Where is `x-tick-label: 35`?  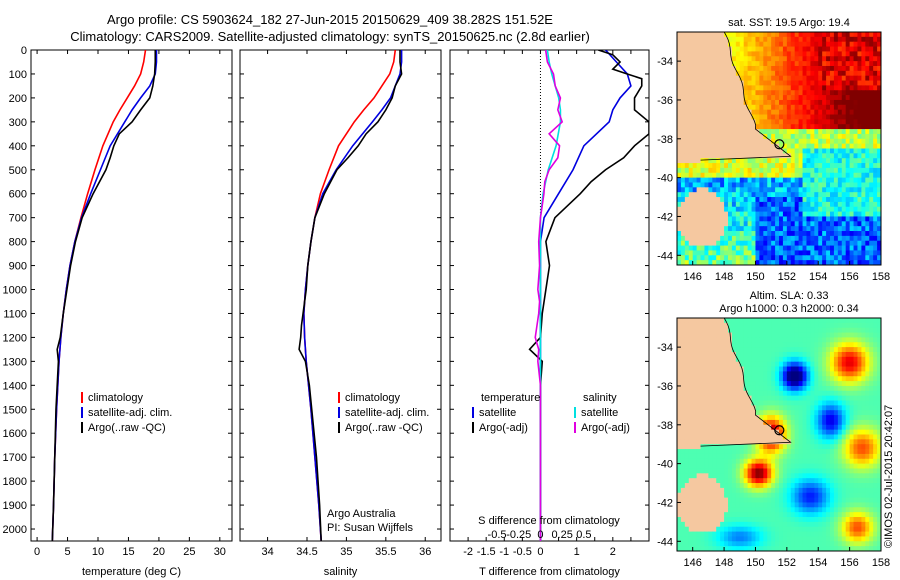
x-tick-label: 35 is located at coordinates (346, 552).